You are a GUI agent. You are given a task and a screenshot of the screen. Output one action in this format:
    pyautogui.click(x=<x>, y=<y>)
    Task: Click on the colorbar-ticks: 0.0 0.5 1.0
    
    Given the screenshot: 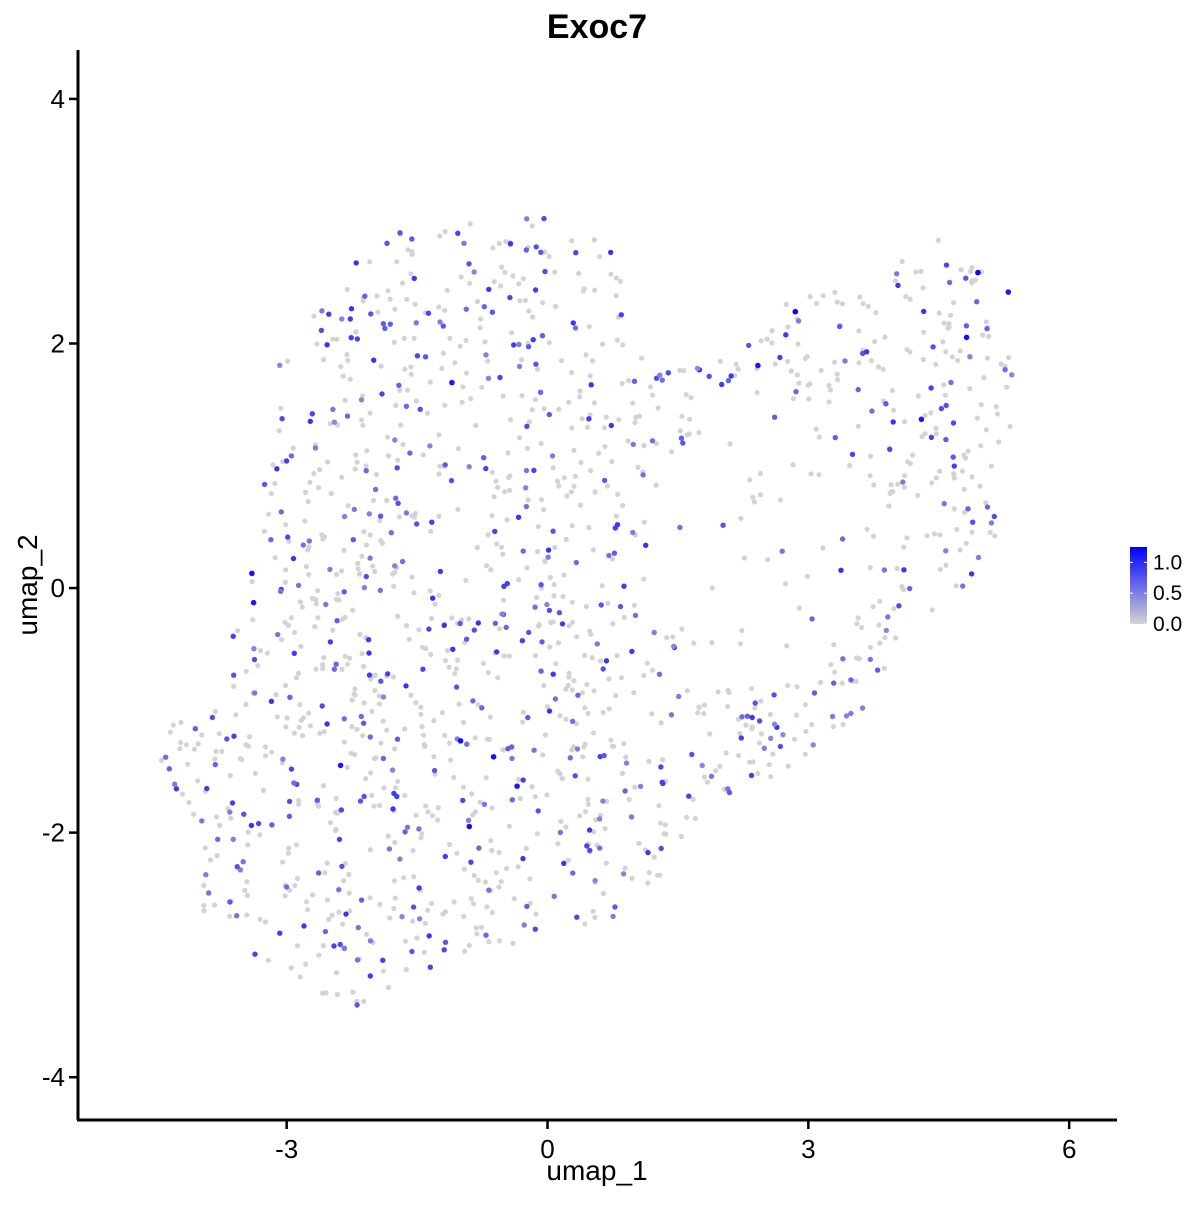 What is the action you would take?
    pyautogui.click(x=1156, y=593)
    